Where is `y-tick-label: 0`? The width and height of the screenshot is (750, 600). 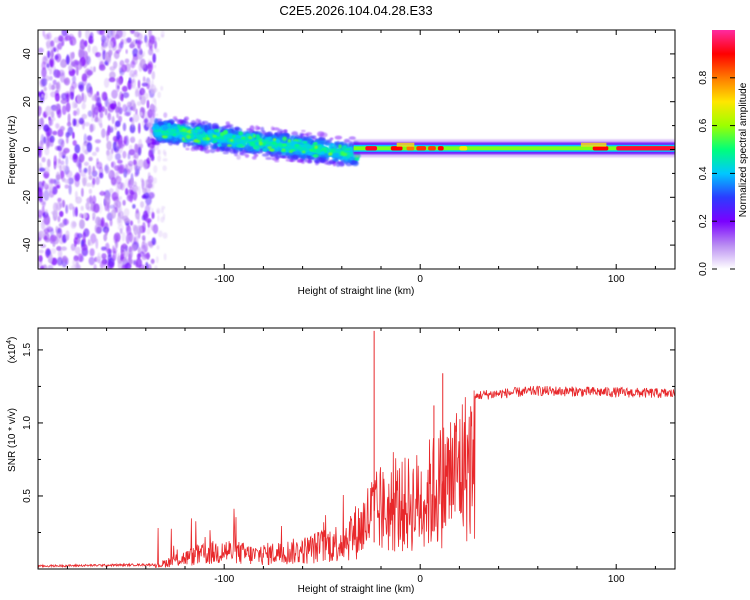 y-tick-label: 0 is located at coordinates (27, 149).